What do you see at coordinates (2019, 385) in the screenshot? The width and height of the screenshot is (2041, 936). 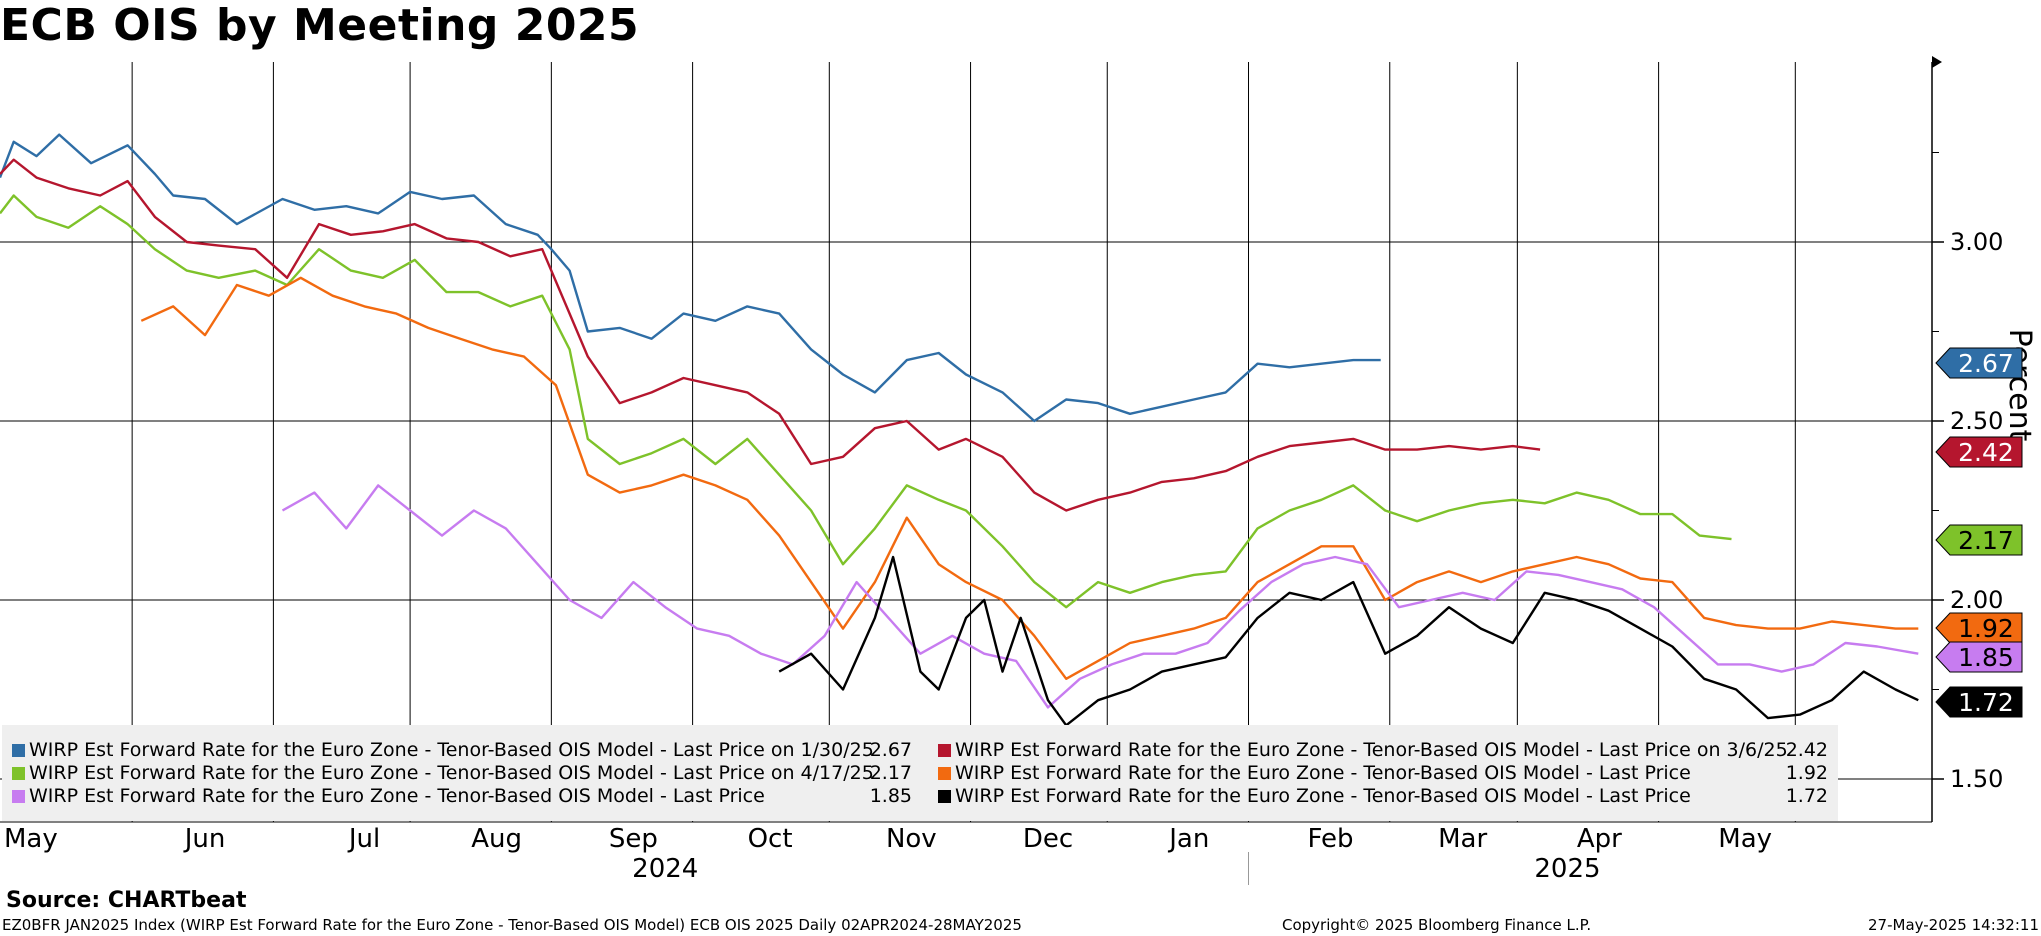 I see `y-axis-label: Percent` at bounding box center [2019, 385].